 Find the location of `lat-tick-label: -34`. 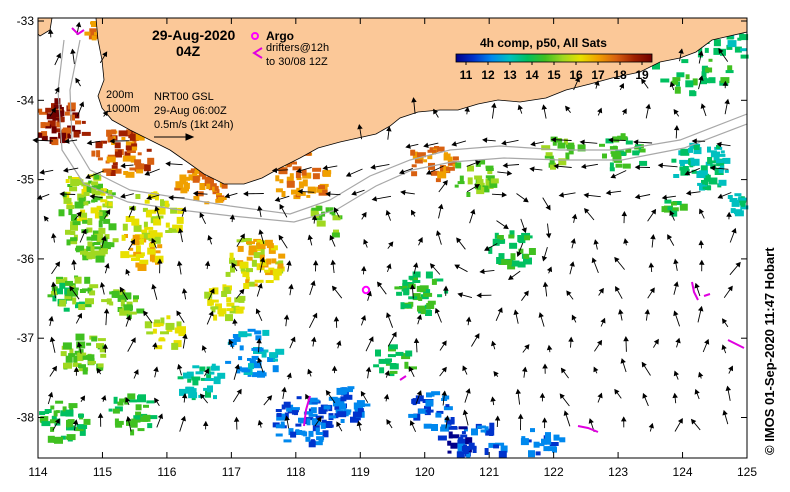

lat-tick-label: -34 is located at coordinates (26, 100).